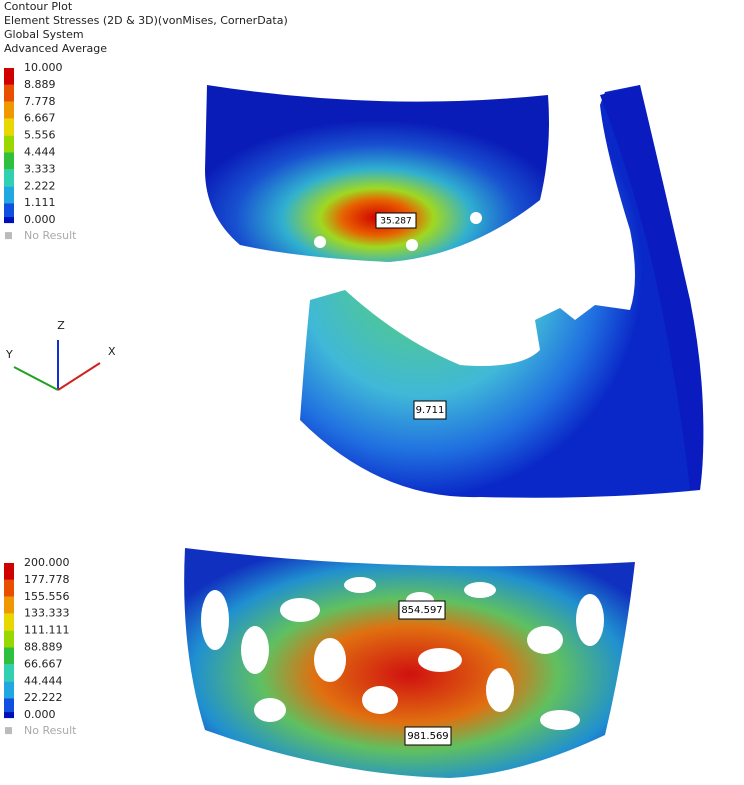  I want to click on legend-label: 3.333, so click(40, 168).